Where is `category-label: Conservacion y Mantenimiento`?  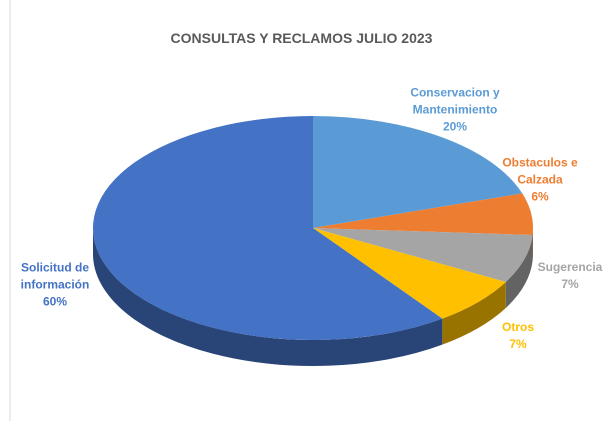 category-label: Conservacion y Mantenimiento is located at coordinates (455, 101).